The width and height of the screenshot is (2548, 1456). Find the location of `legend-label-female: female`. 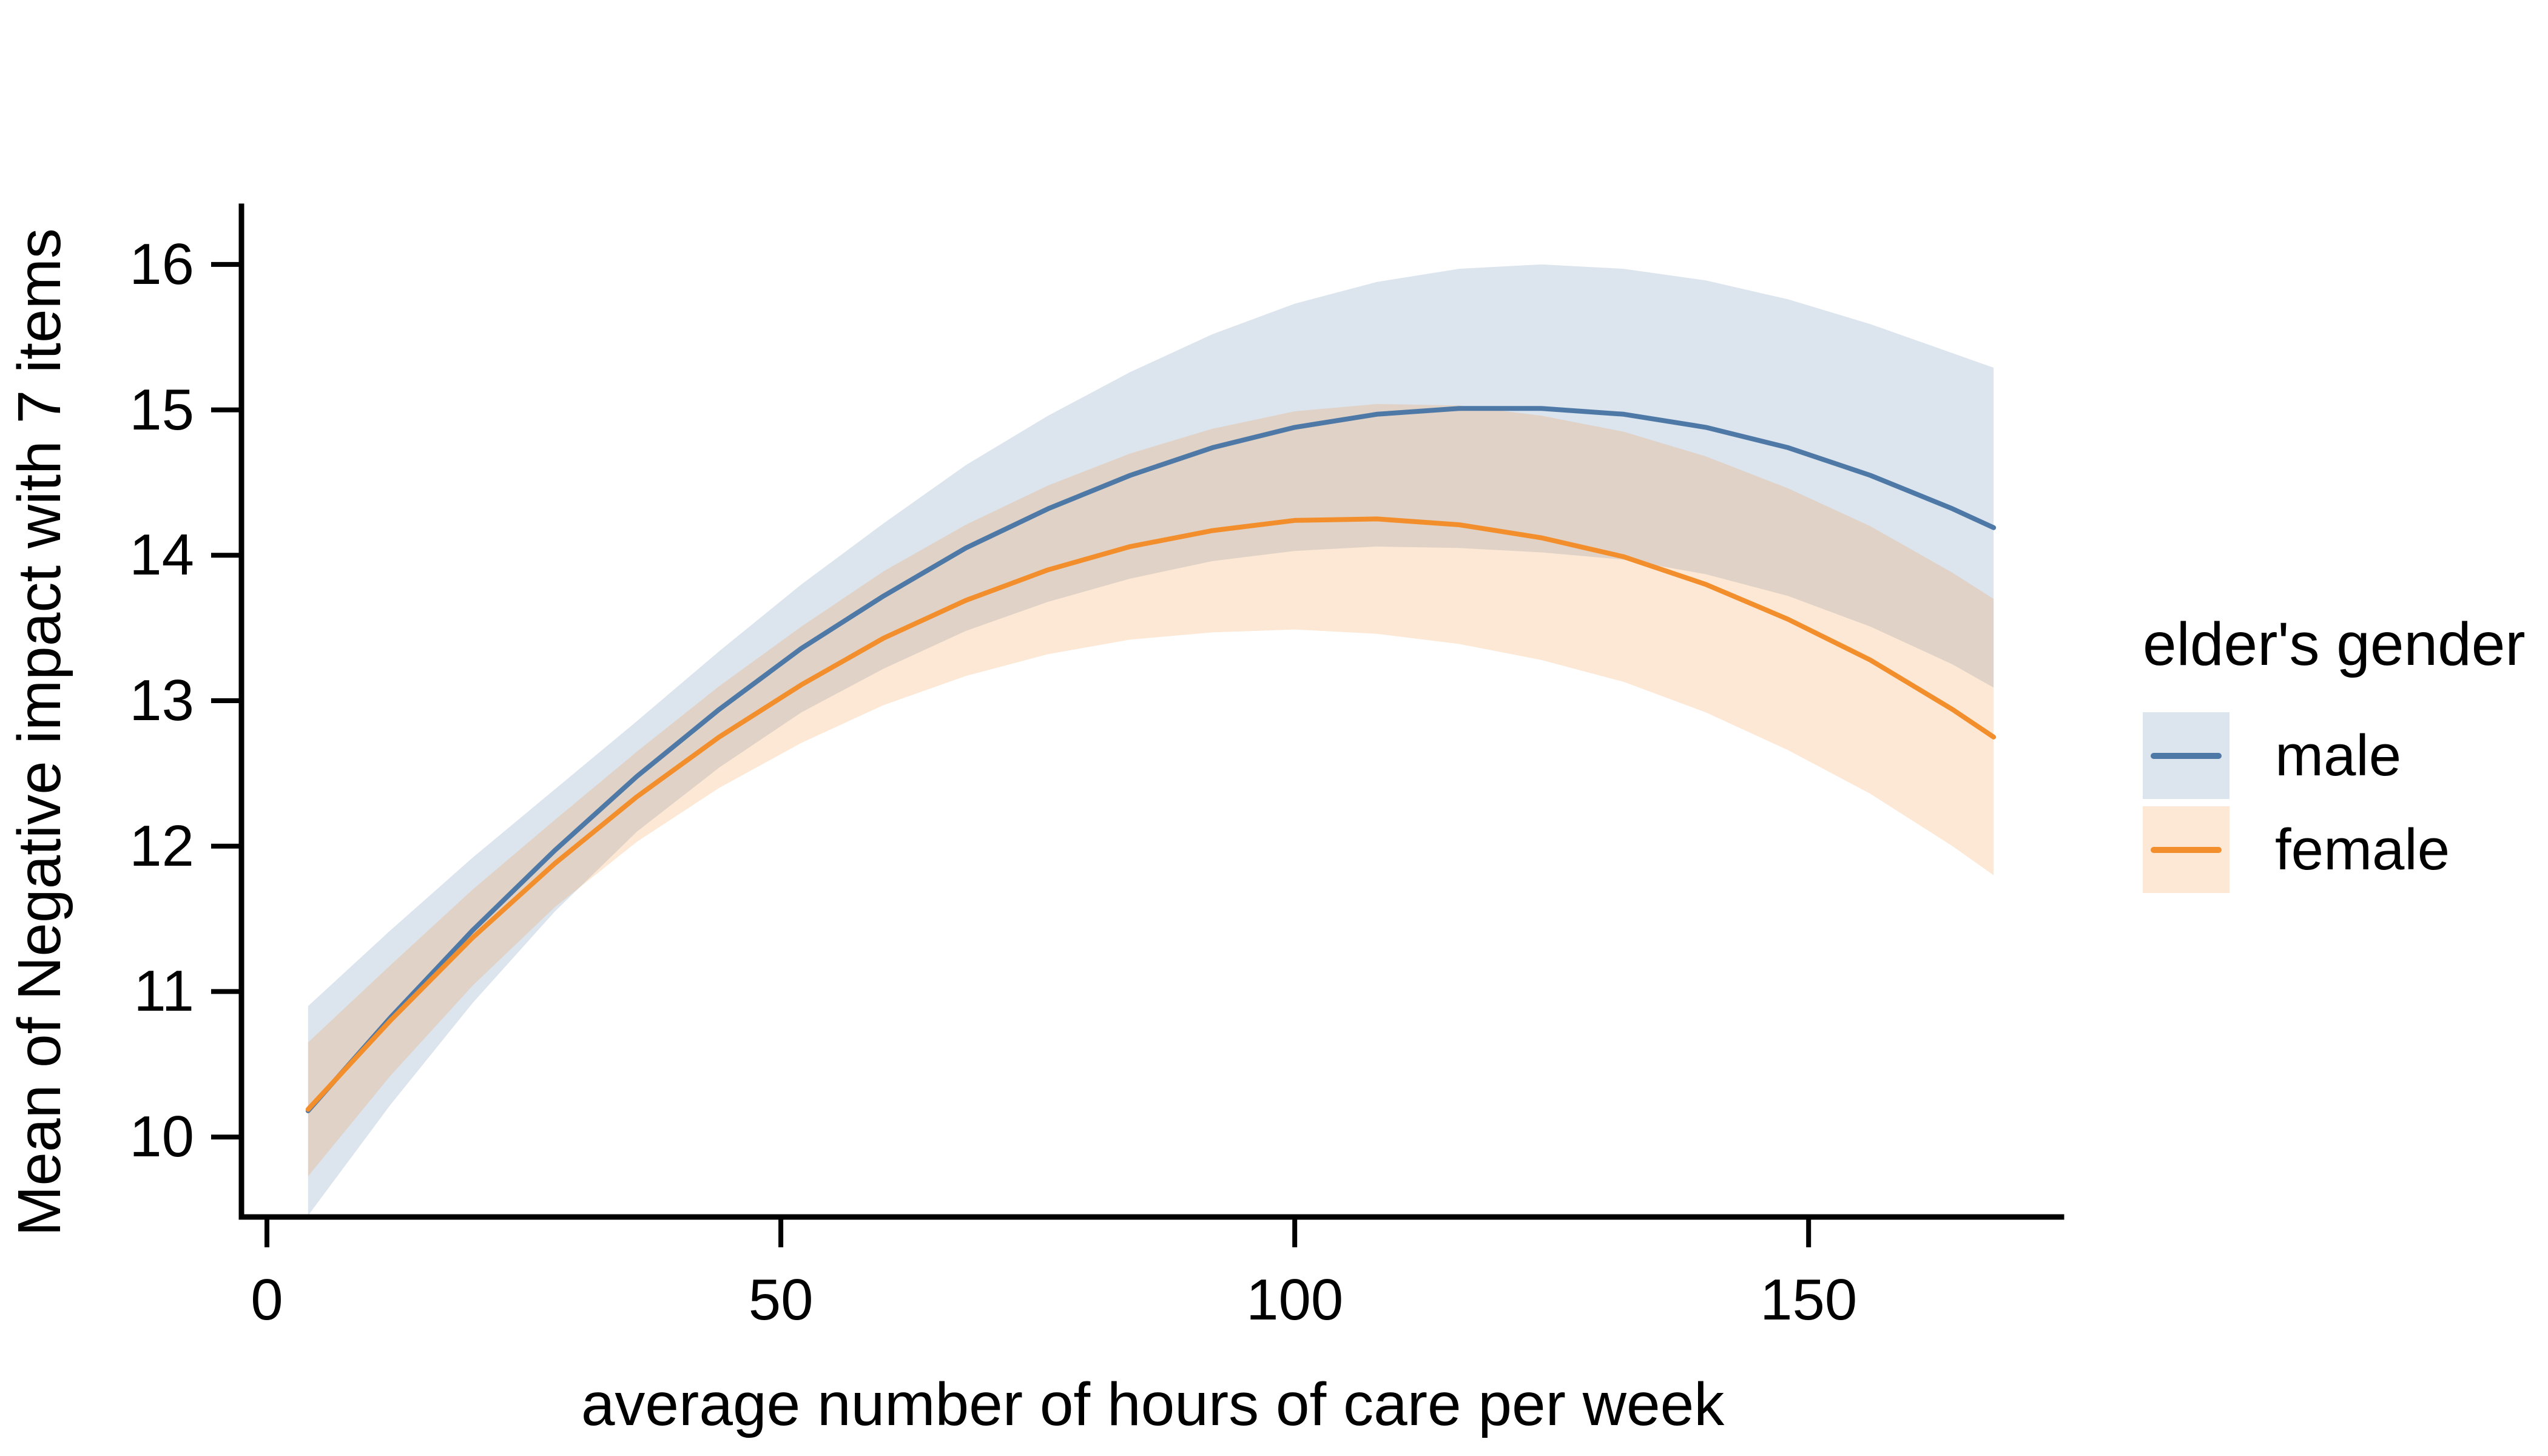

legend-label-female: female is located at coordinates (2362, 849).